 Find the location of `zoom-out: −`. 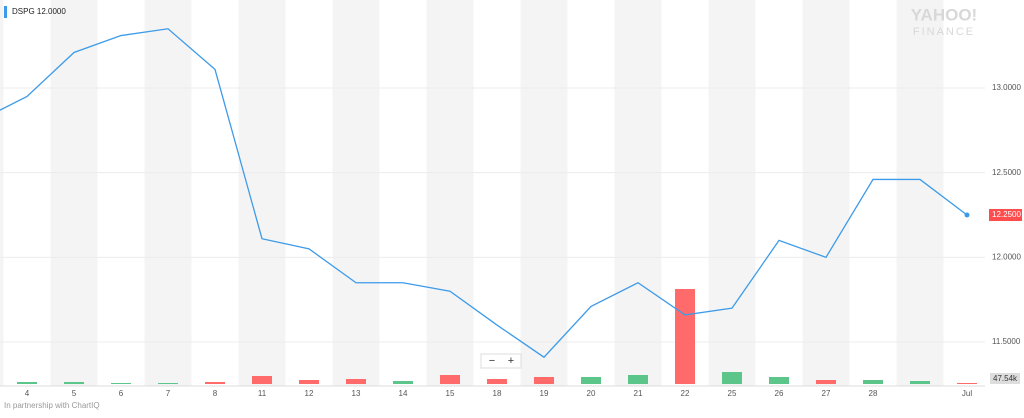

zoom-out: − is located at coordinates (492, 361).